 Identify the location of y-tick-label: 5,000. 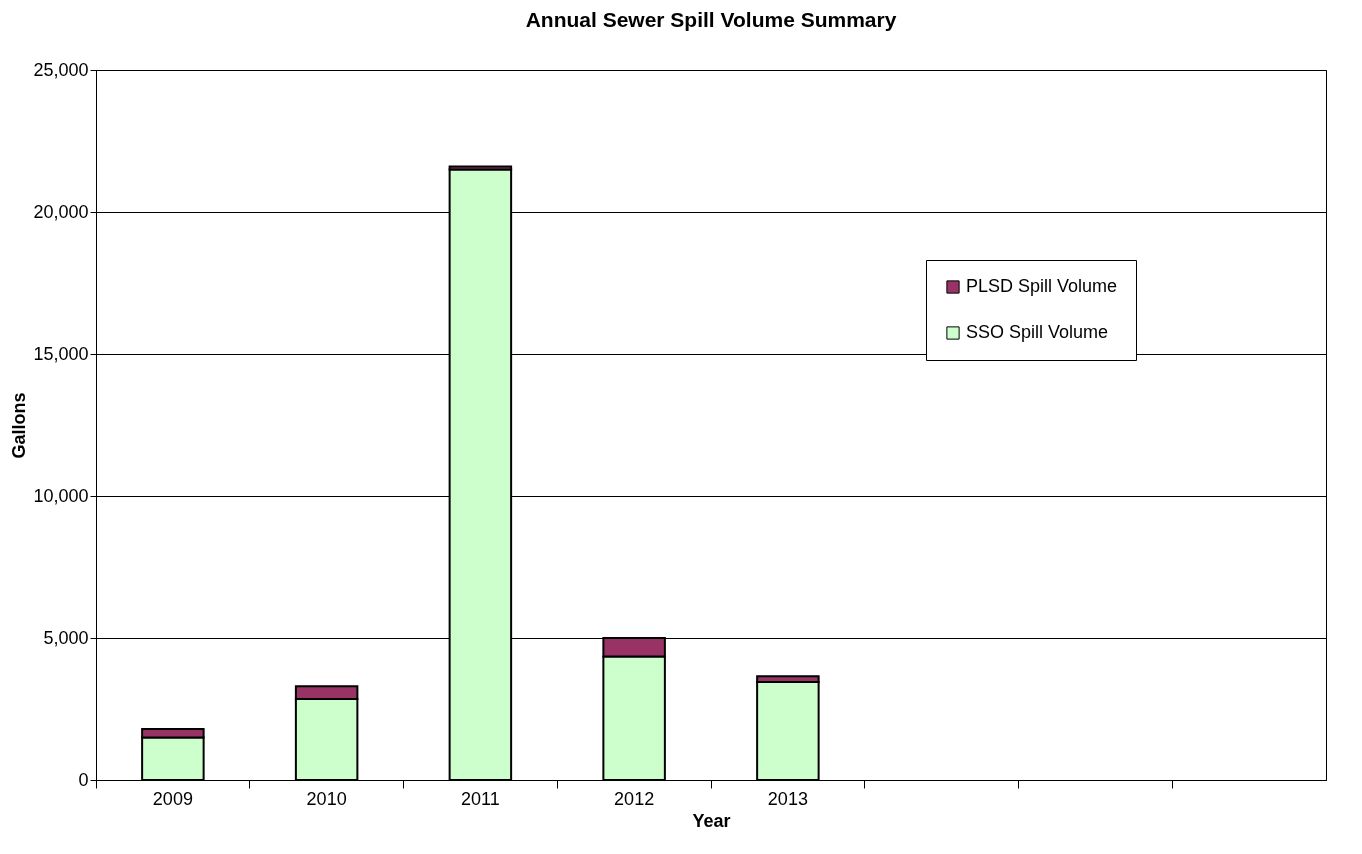
(66, 637).